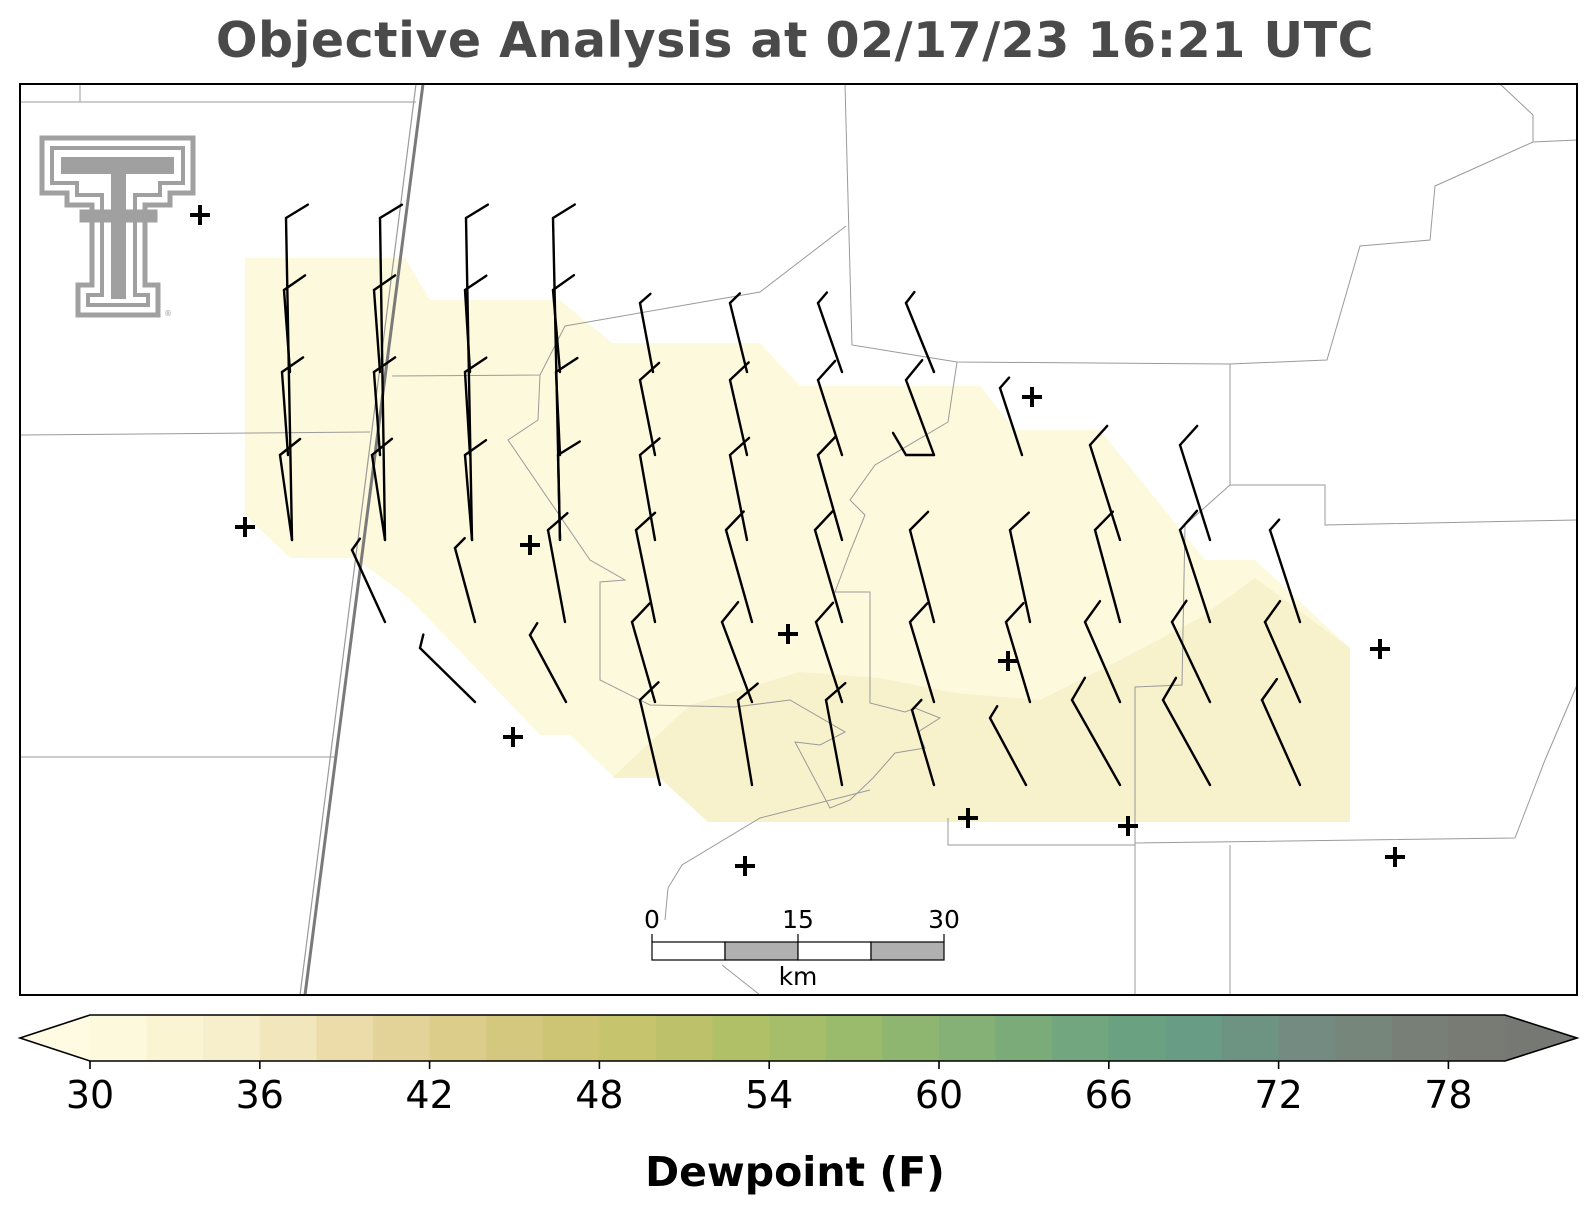  Describe the element at coordinates (795, 40) in the screenshot. I see `map-title: Objective Analysis at 02/17/23 16:21 UTC` at that location.